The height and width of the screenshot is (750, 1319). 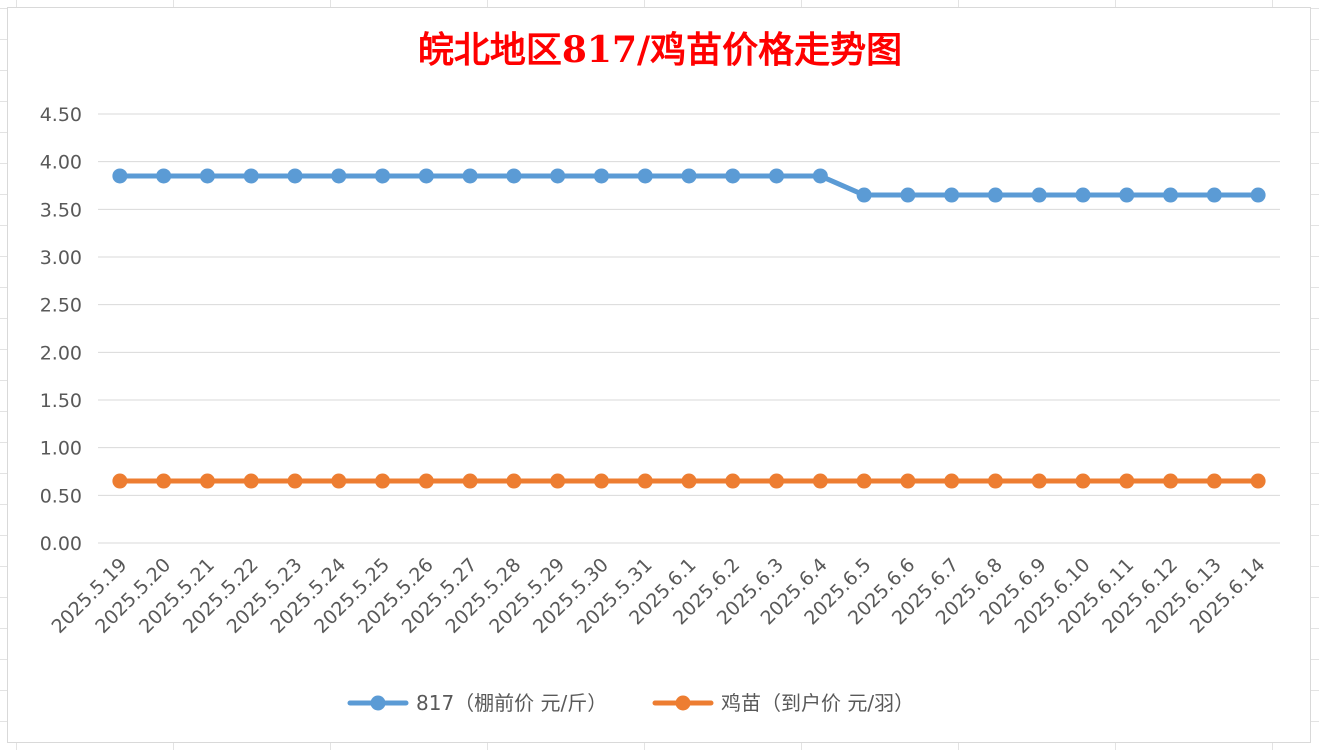 I want to click on y-tick-label: 1.50, so click(x=61, y=401).